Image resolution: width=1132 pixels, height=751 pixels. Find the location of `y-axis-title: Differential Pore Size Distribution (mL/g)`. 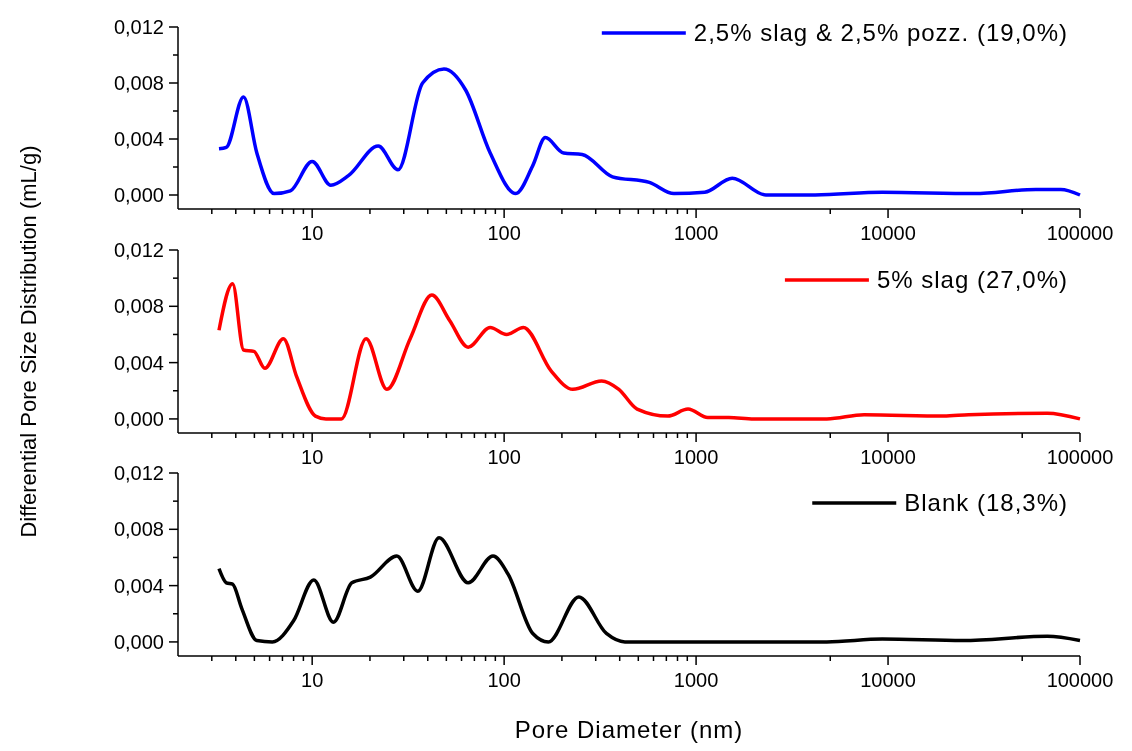

y-axis-title: Differential Pore Size Distribution (mL/g) is located at coordinates (28, 341).